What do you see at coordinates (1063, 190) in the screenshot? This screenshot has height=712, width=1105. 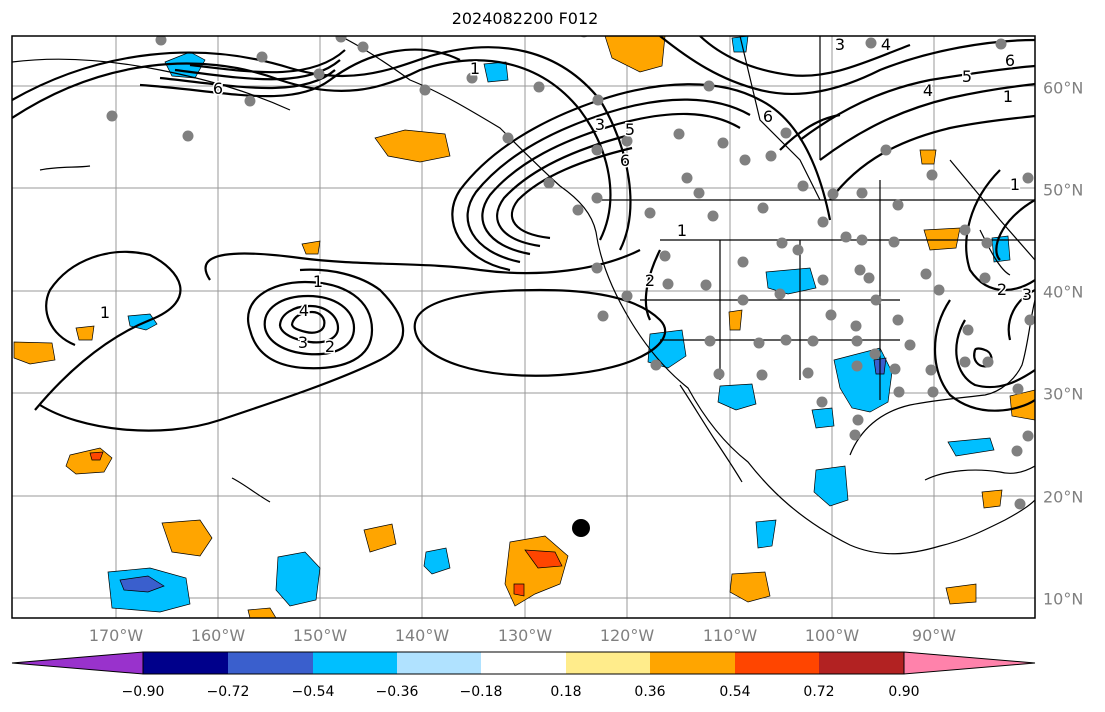 I see `lat-label: 50°N` at bounding box center [1063, 190].